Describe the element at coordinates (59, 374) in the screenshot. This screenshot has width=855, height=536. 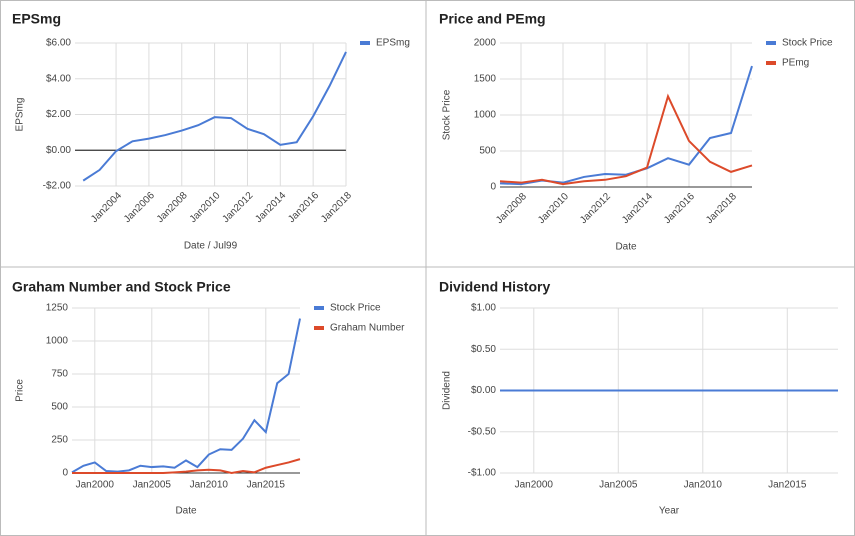
I see `y-tick-label: 750` at that location.